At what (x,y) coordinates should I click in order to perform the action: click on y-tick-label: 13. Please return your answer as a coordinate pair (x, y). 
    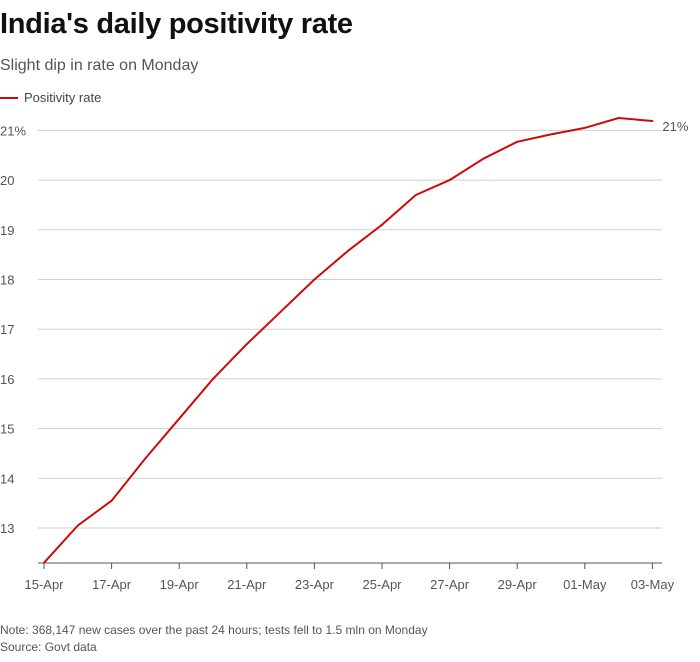
    Looking at the image, I should click on (7, 528).